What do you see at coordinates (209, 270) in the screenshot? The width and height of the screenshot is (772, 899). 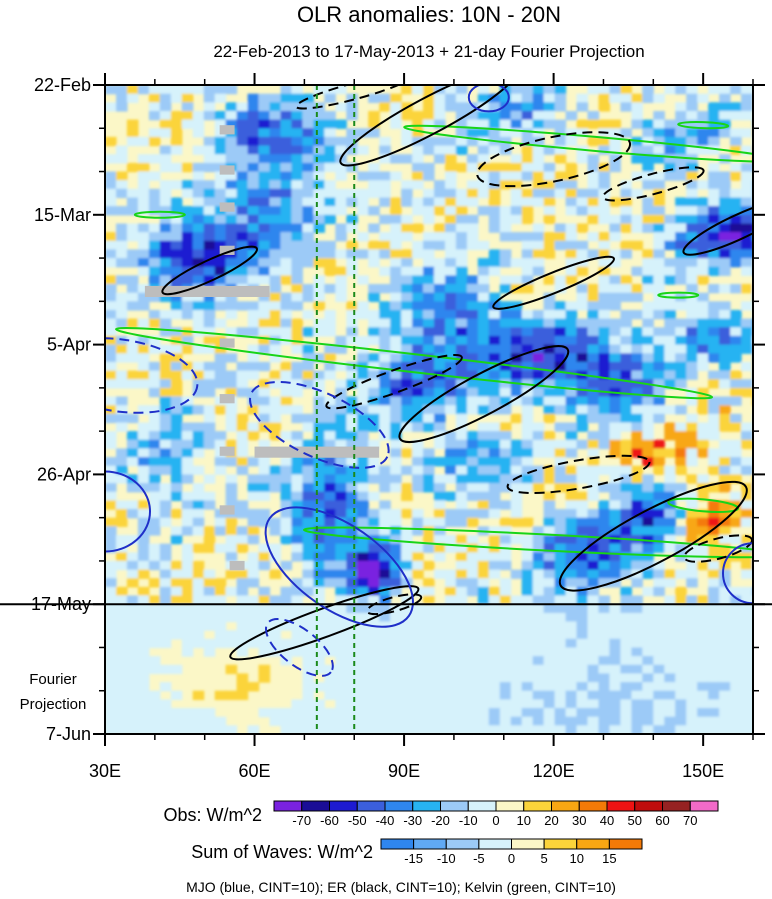 I see `er-contour` at bounding box center [209, 270].